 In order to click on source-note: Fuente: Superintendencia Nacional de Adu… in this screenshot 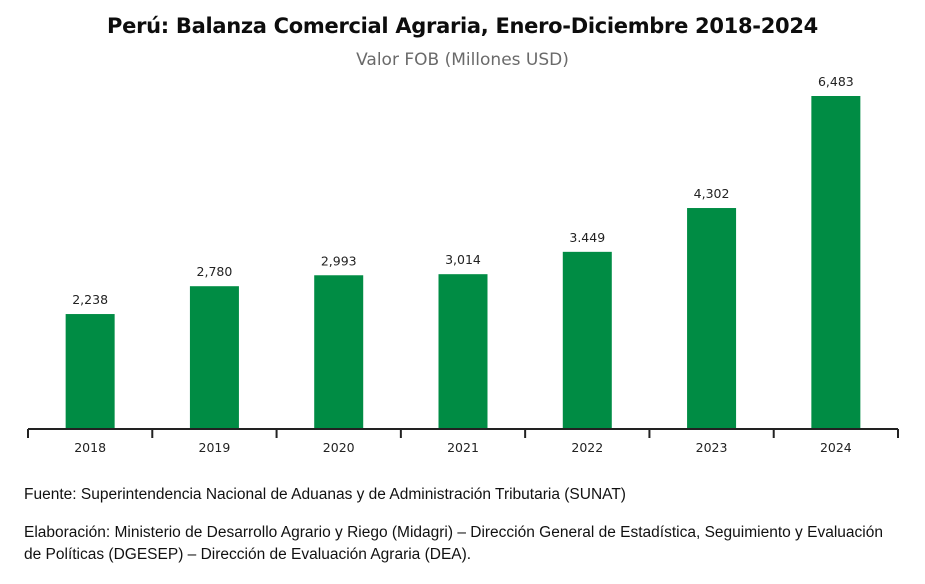, I will do `click(325, 494)`.